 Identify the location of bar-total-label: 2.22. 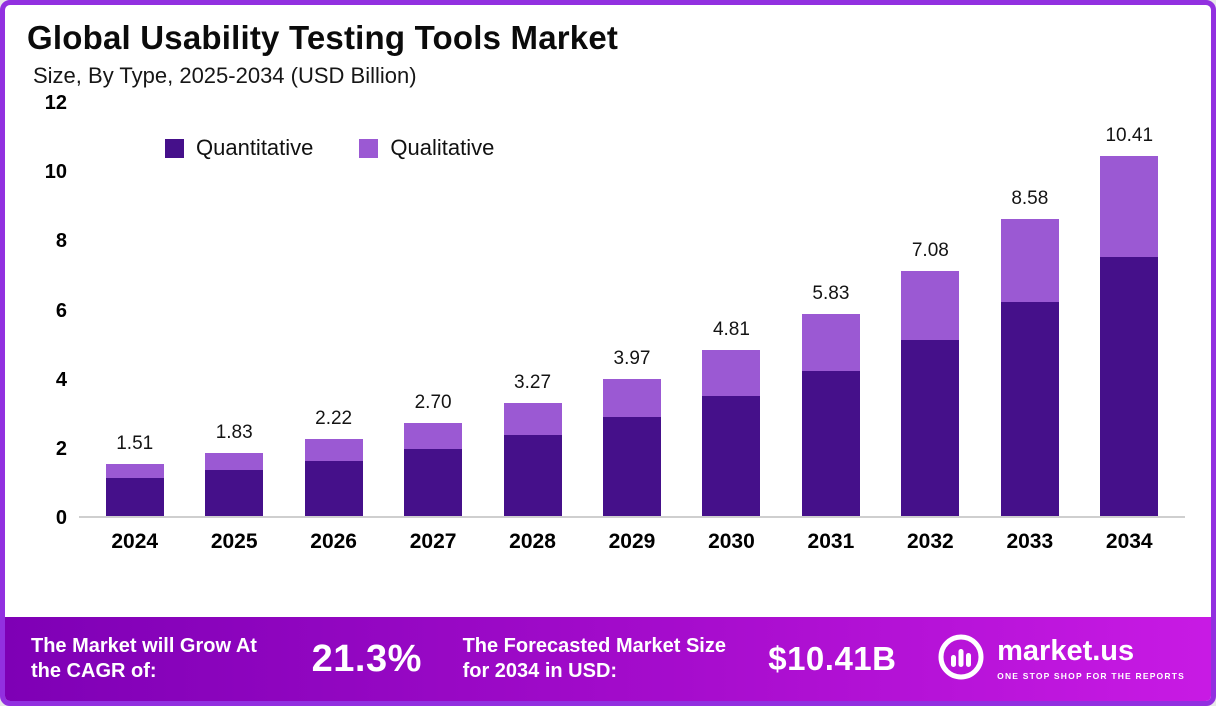
(334, 419).